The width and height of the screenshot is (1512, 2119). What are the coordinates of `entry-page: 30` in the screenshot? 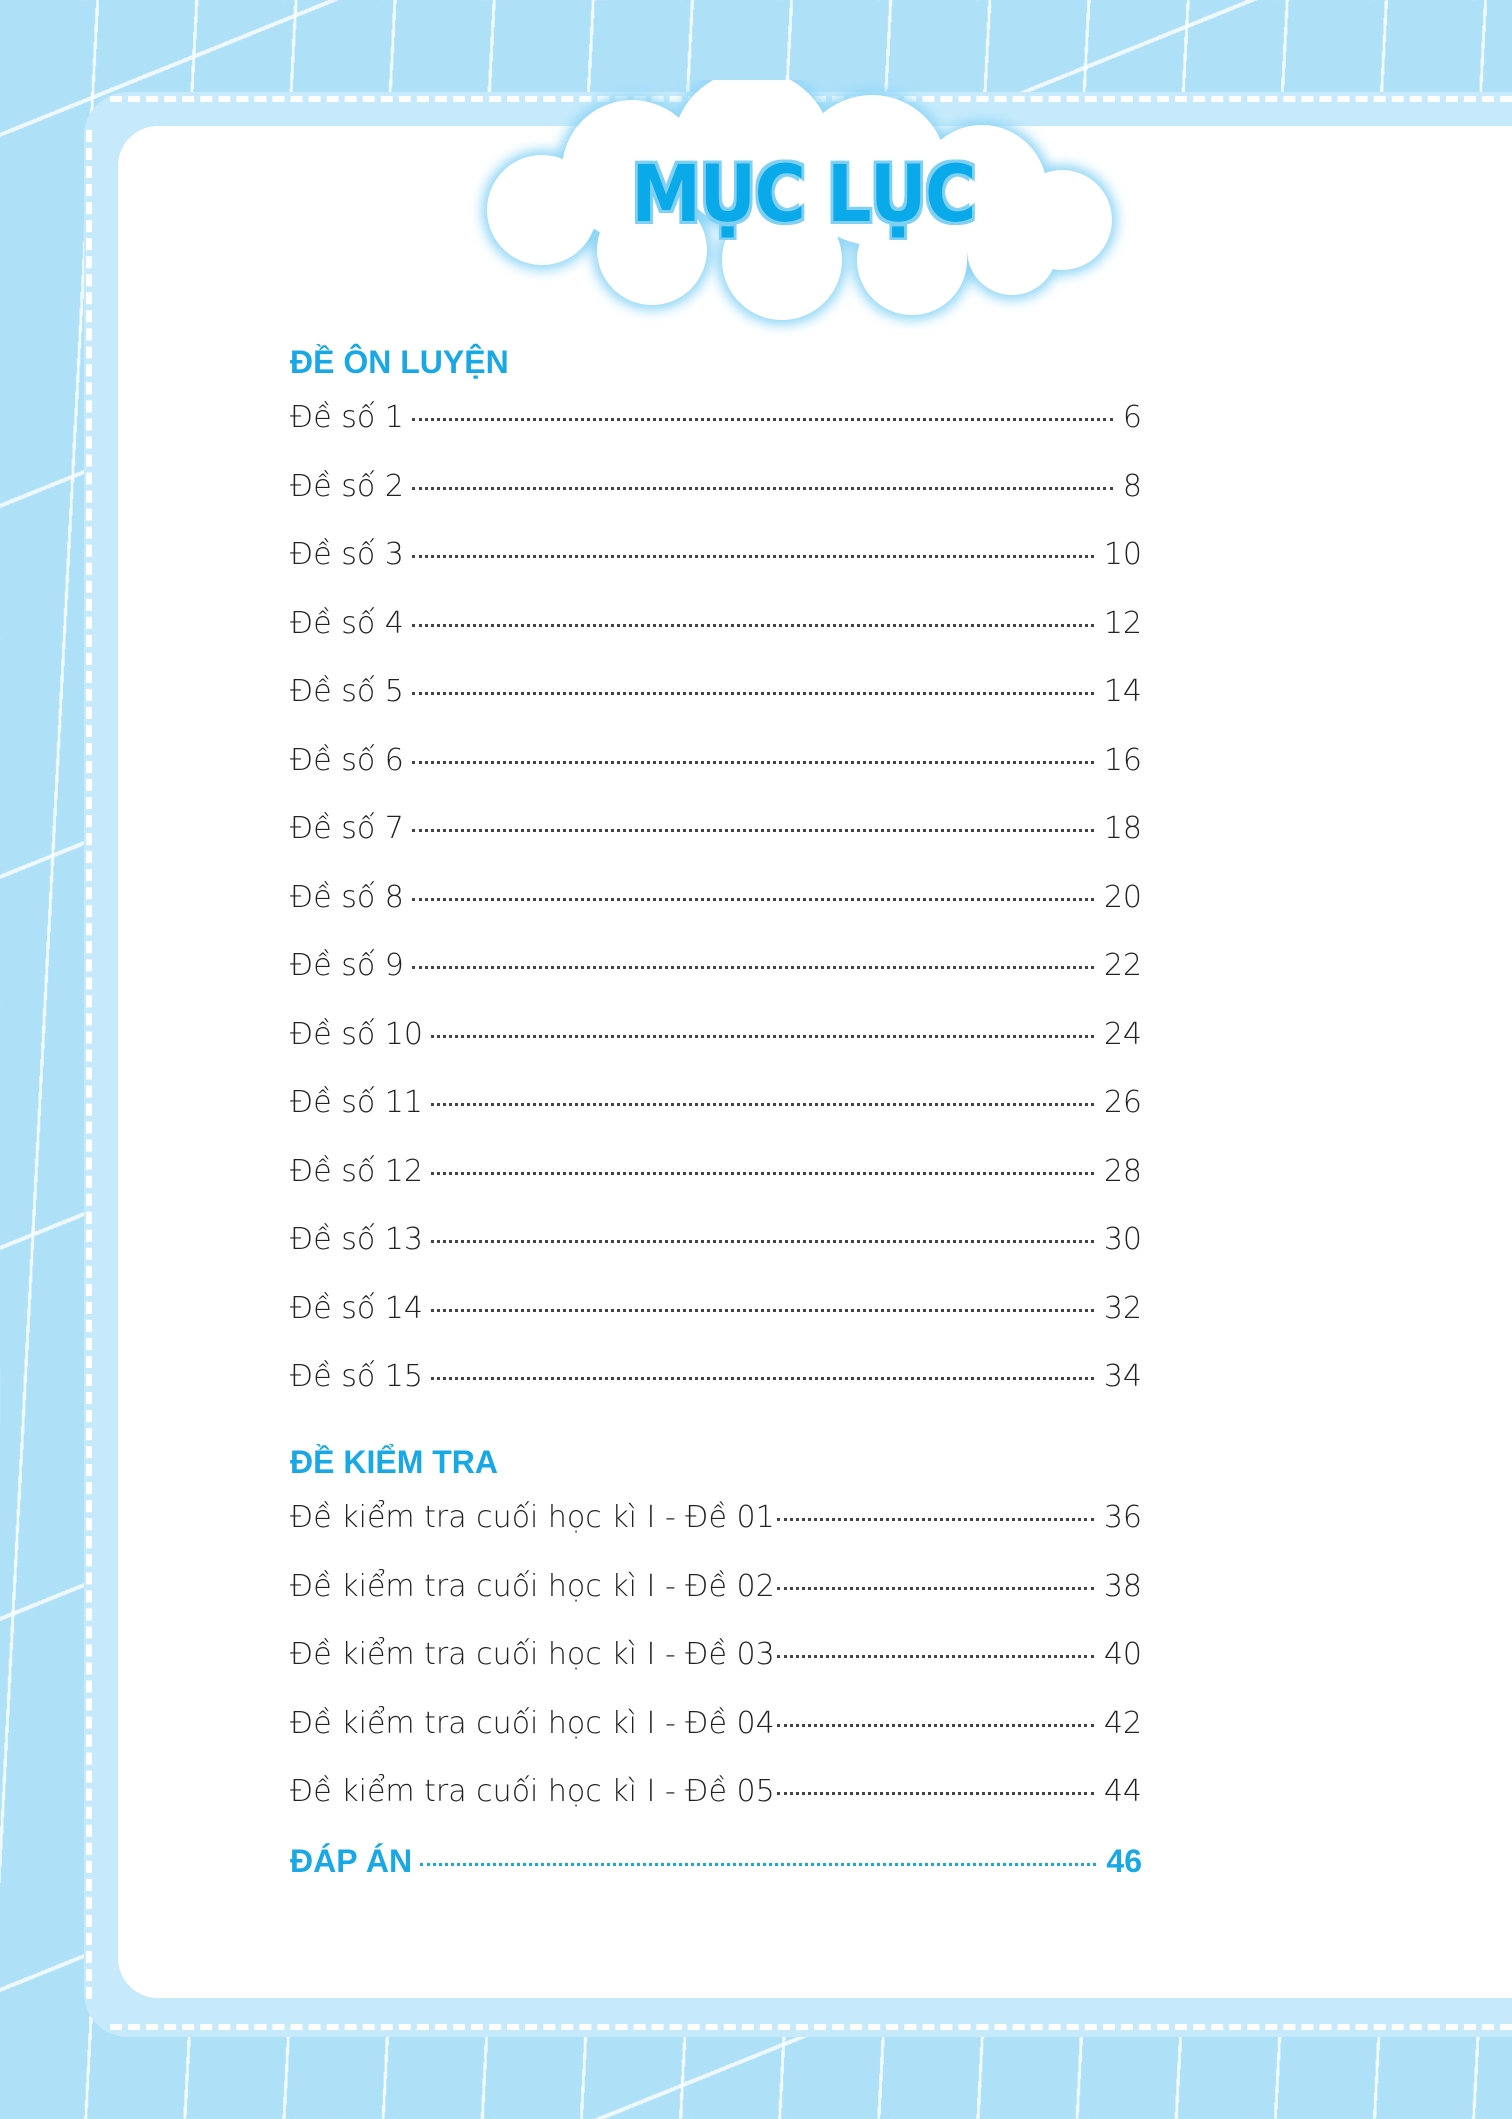 It's located at (1122, 1239).